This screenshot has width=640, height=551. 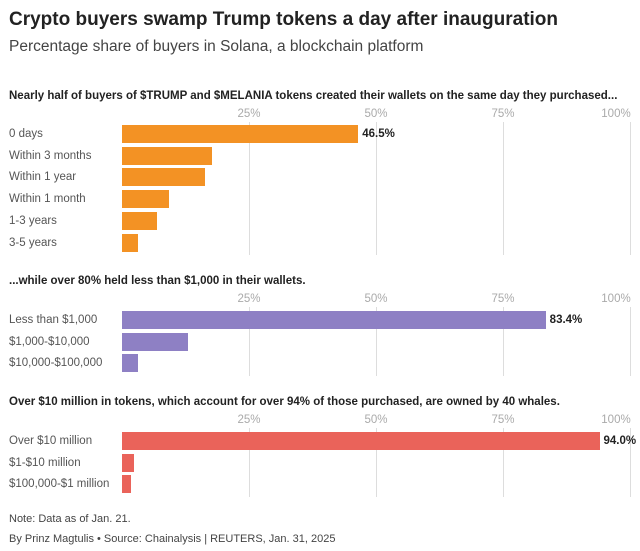 What do you see at coordinates (566, 320) in the screenshot?
I see `data-label: 83.4%` at bounding box center [566, 320].